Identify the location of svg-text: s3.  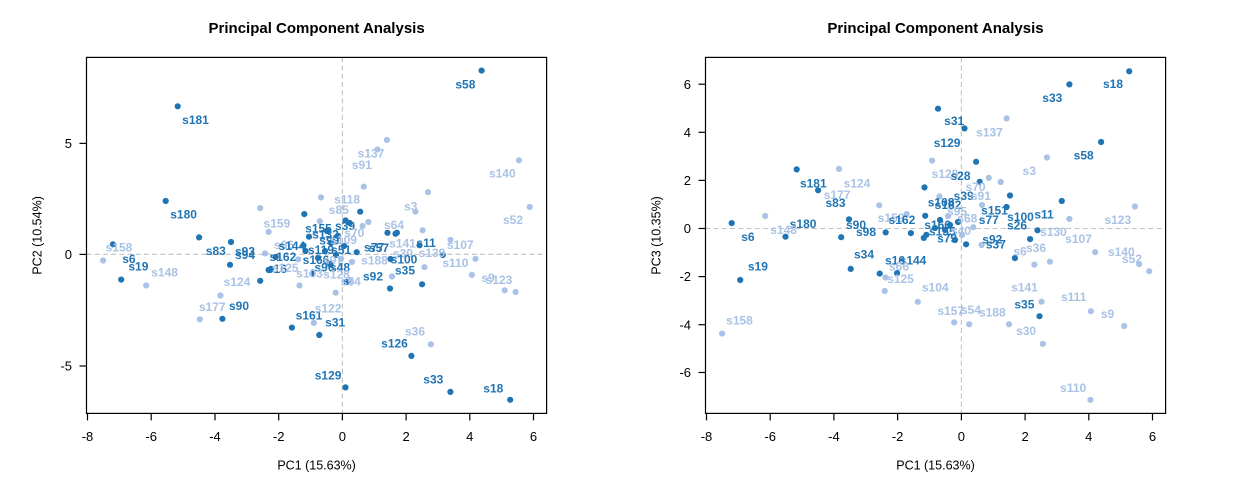
(411, 207).